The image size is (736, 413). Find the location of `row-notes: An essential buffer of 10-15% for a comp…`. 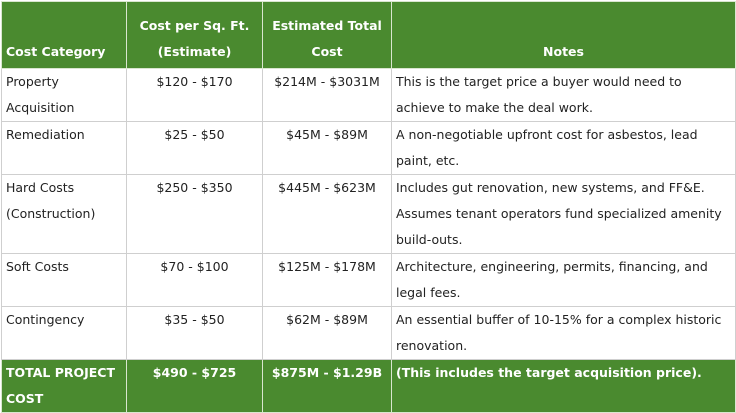

row-notes: An essential buffer of 10-15% for a comp… is located at coordinates (563, 333).